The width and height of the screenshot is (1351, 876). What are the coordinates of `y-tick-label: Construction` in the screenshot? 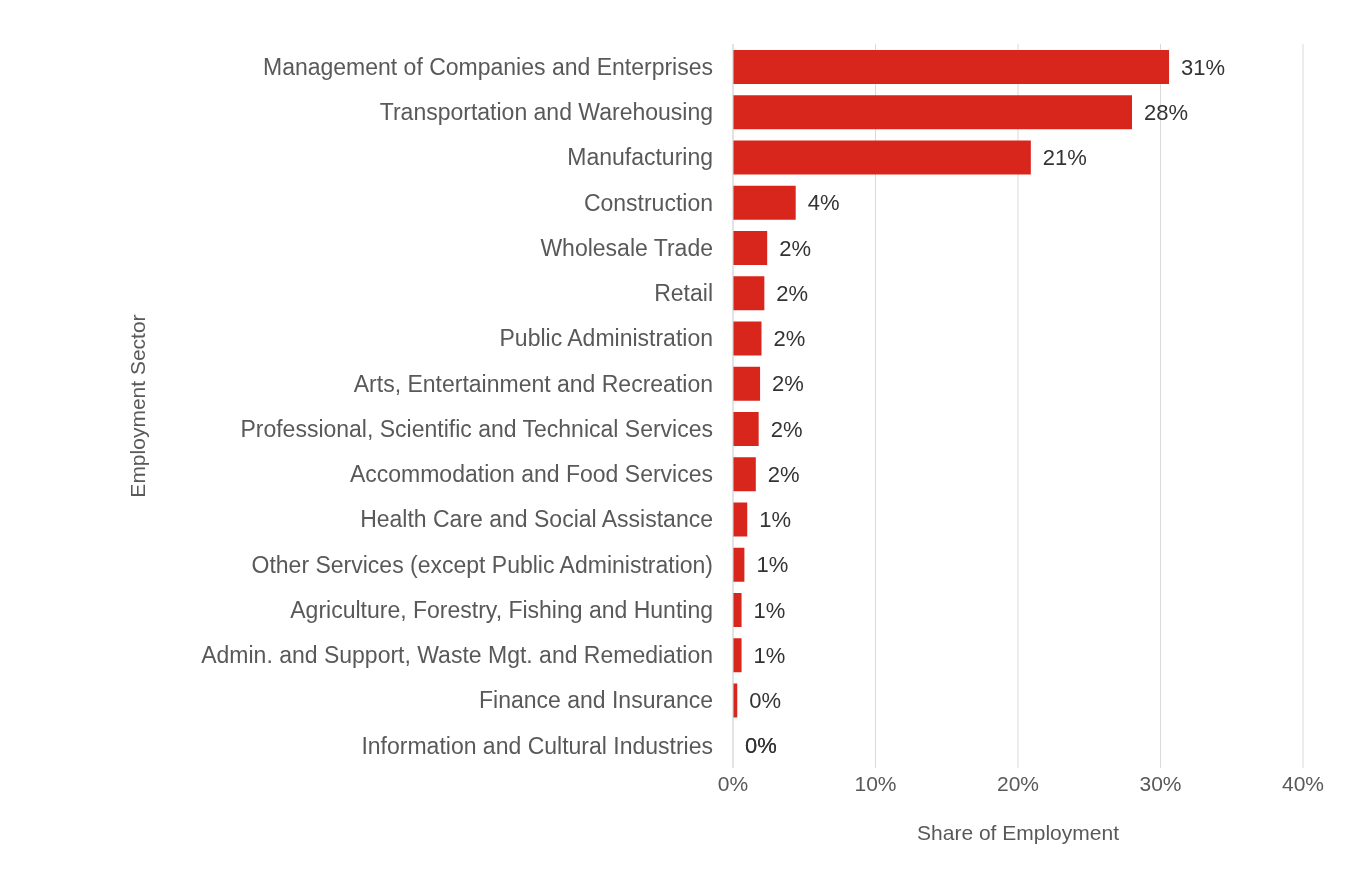 It's located at (648, 202).